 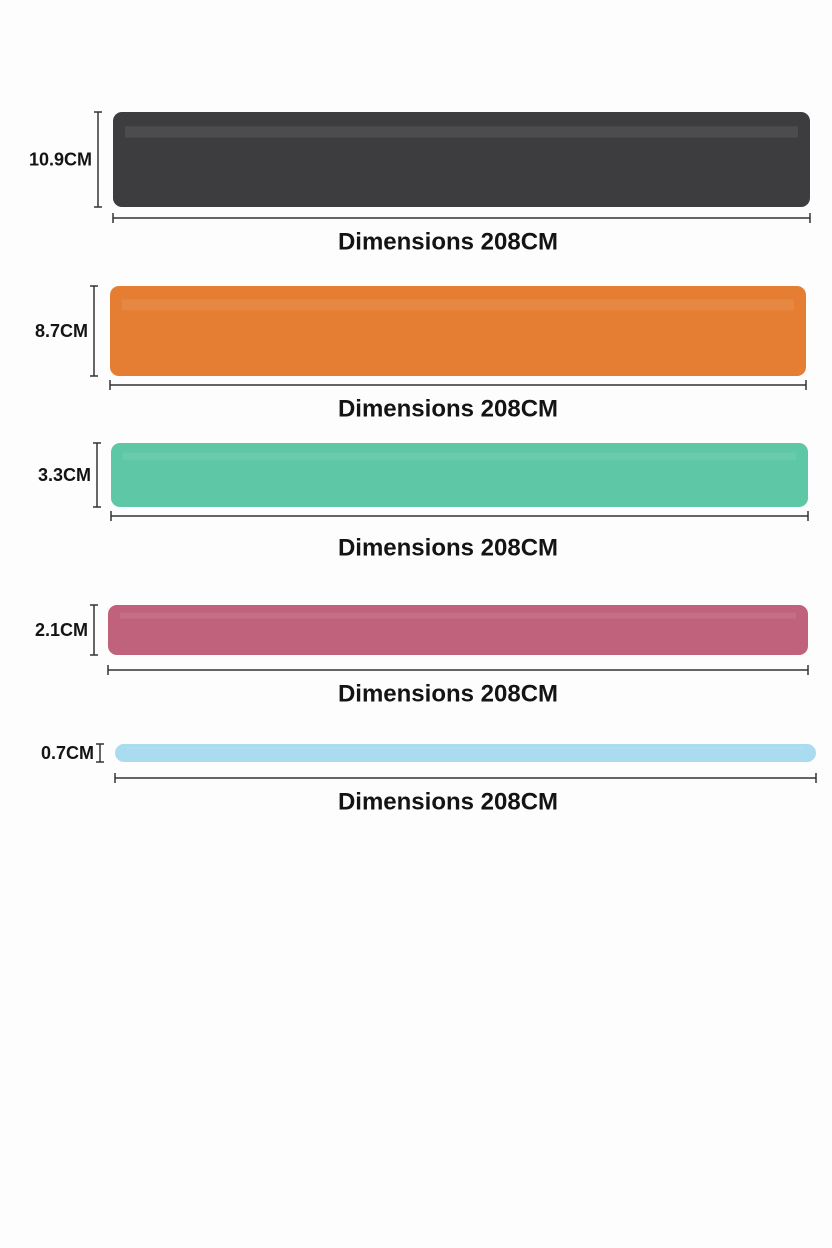 I want to click on width-label: 2.1CM, so click(x=61, y=630).